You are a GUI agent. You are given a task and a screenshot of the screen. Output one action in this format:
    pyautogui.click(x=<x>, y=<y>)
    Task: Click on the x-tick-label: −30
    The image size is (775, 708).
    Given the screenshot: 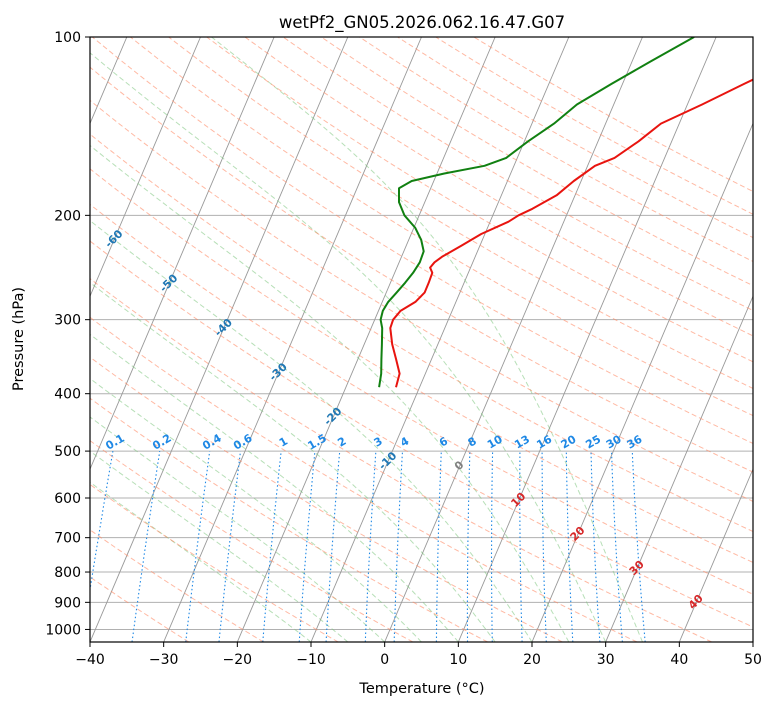 What is the action you would take?
    pyautogui.click(x=164, y=660)
    